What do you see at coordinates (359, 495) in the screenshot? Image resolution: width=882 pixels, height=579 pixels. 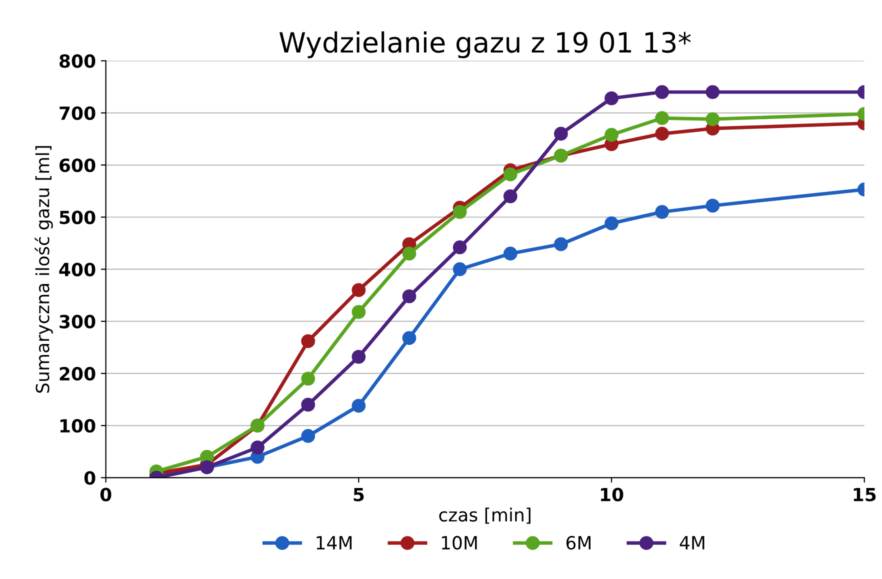 I see `x-tick-label: 5` at bounding box center [359, 495].